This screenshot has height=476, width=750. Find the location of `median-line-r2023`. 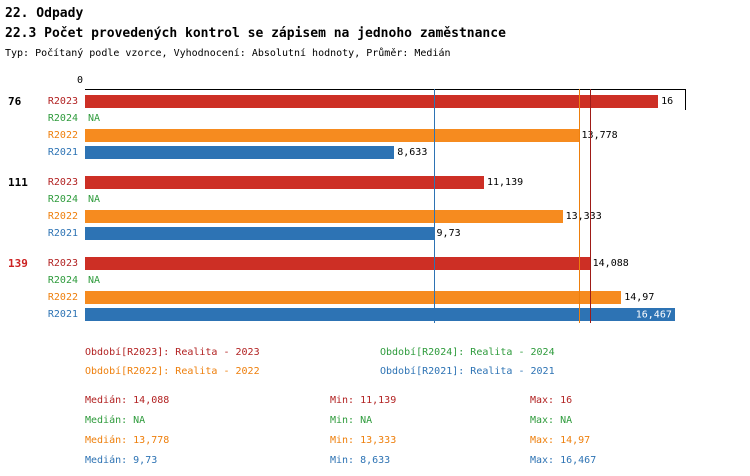

median-line-r2023 is located at coordinates (590, 206).